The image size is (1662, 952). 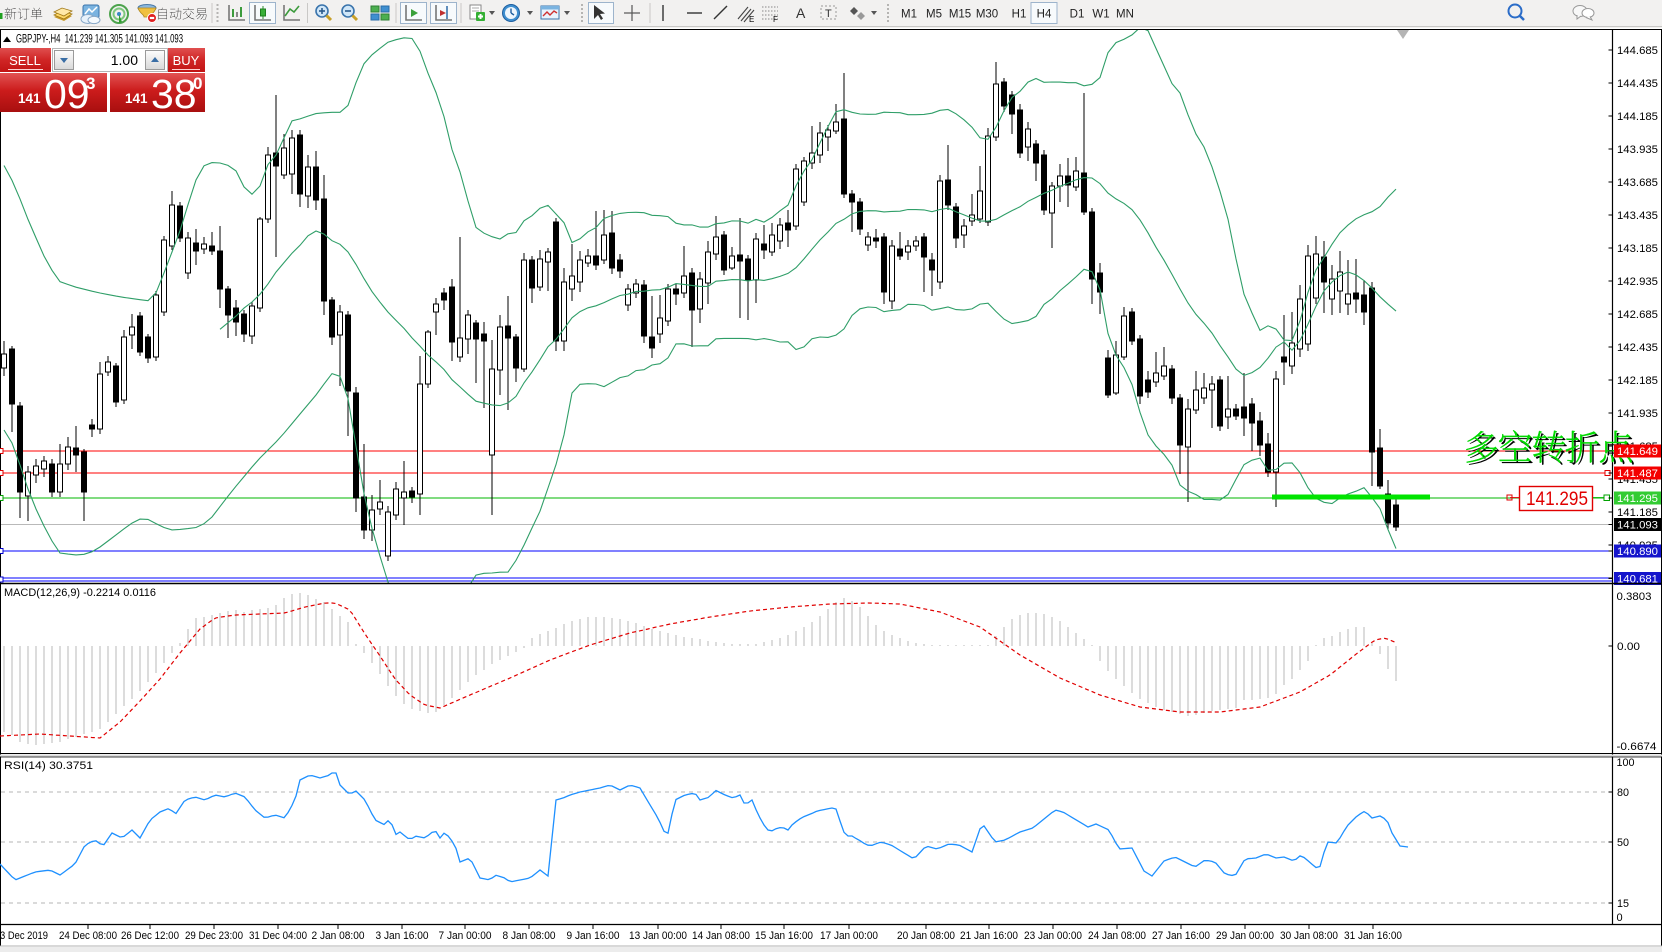 I want to click on svg-text: 141.487, so click(x=1637, y=474).